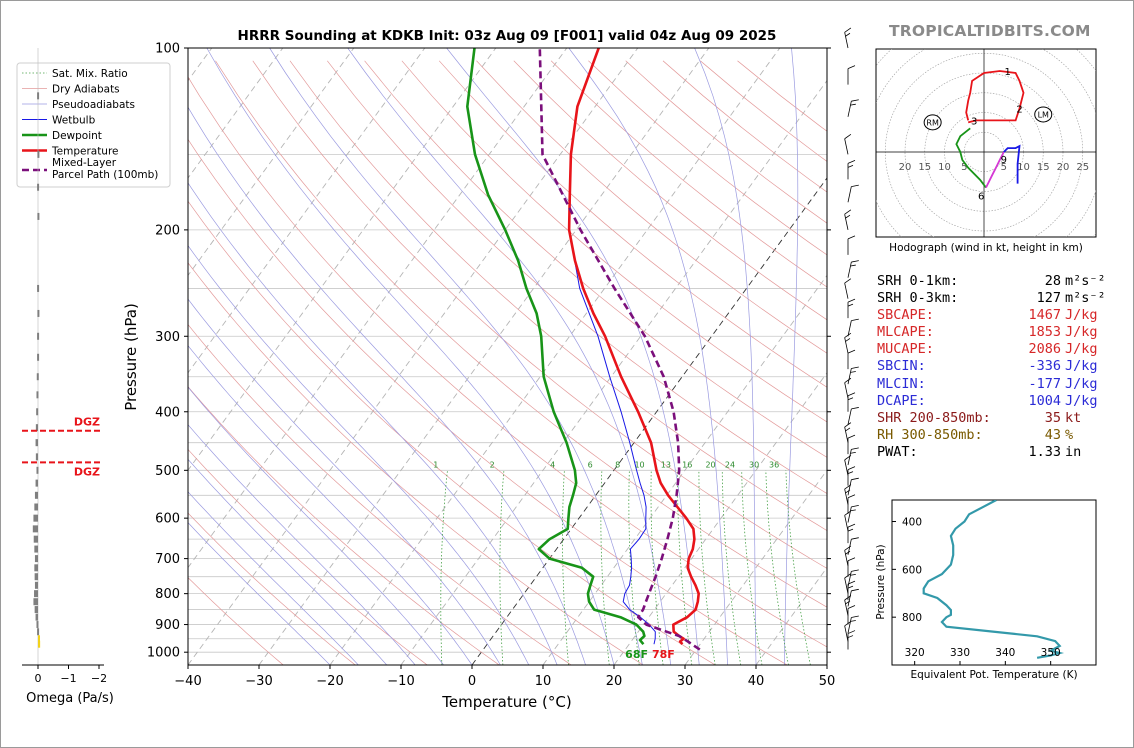  I want to click on hodograph-height-label: 9, so click(1004, 160).